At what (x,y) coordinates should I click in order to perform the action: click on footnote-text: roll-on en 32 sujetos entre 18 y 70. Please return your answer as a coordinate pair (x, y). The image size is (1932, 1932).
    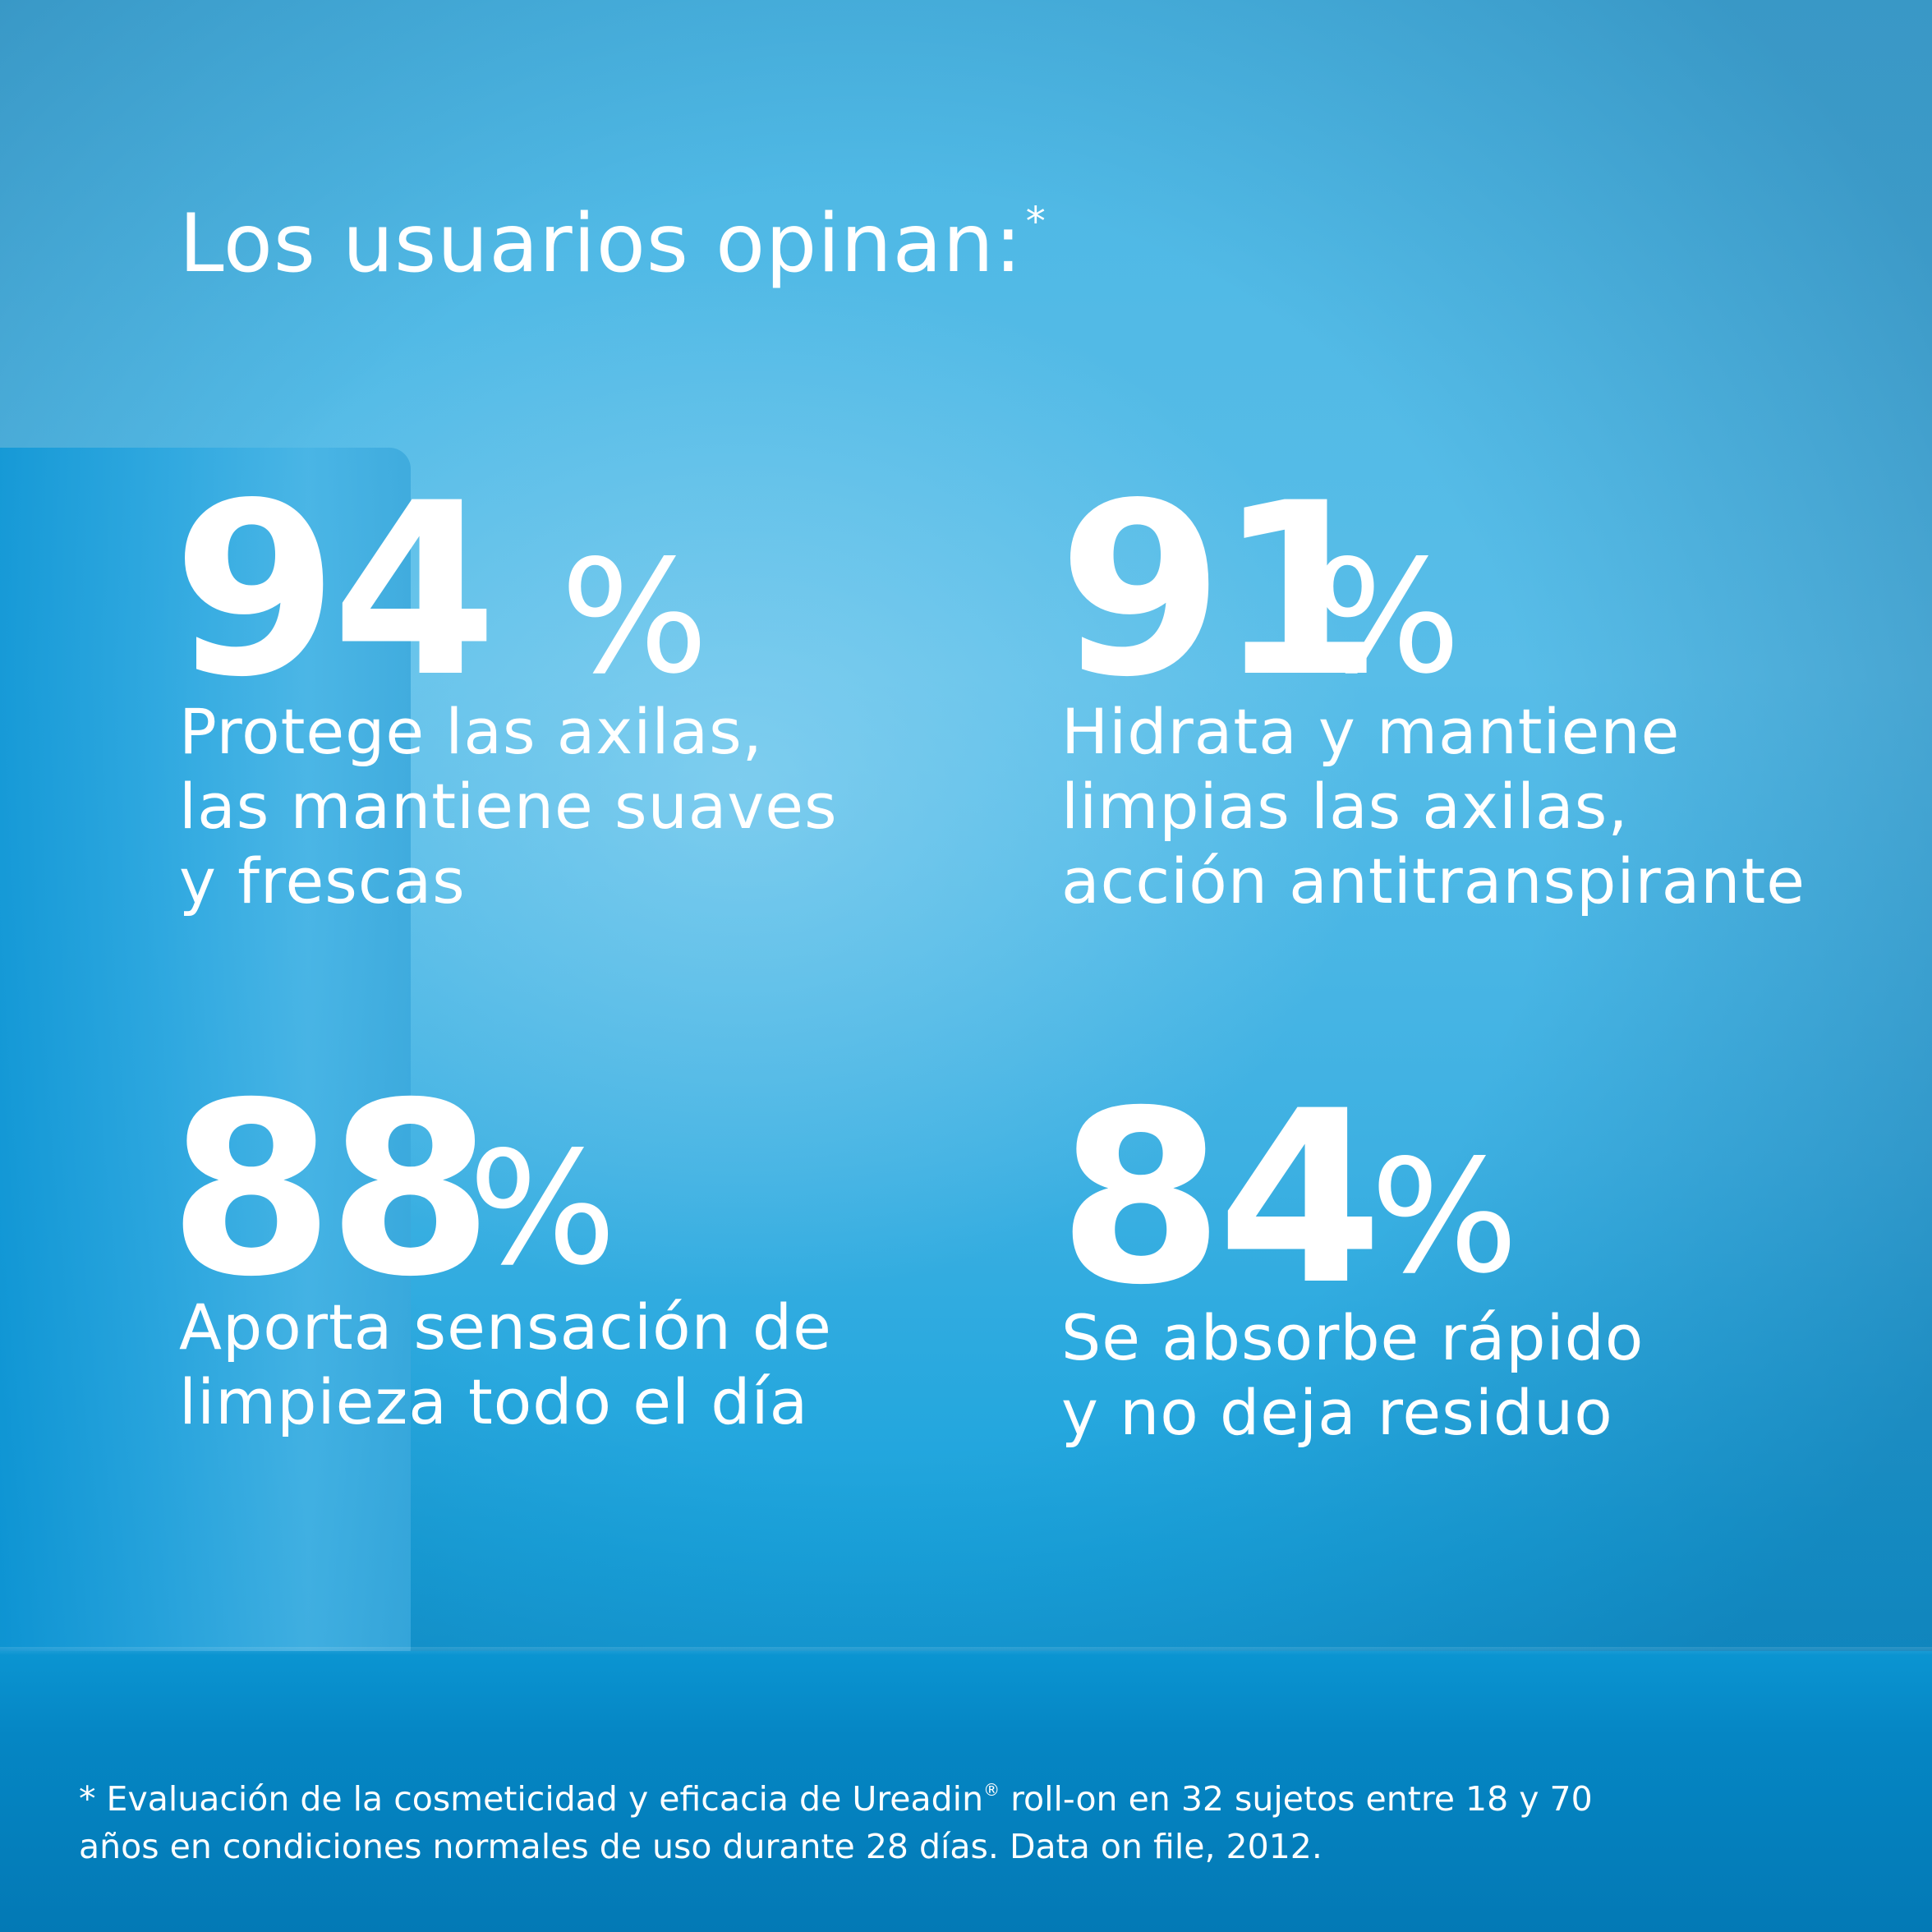
    Looking at the image, I should click on (1297, 1799).